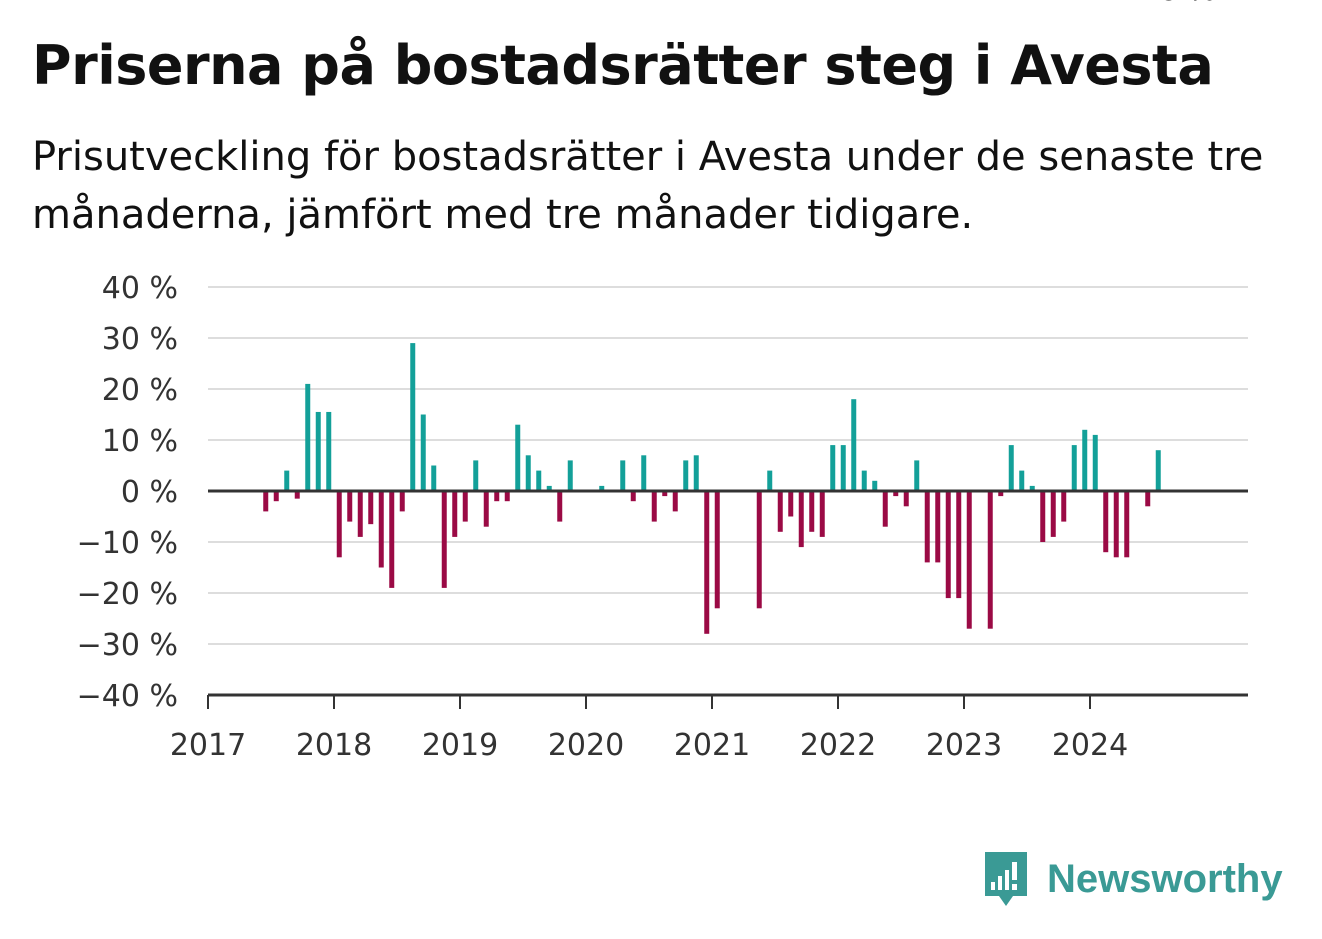 This screenshot has height=939, width=1322. What do you see at coordinates (964, 745) in the screenshot?
I see `x-tick-label: 2023` at bounding box center [964, 745].